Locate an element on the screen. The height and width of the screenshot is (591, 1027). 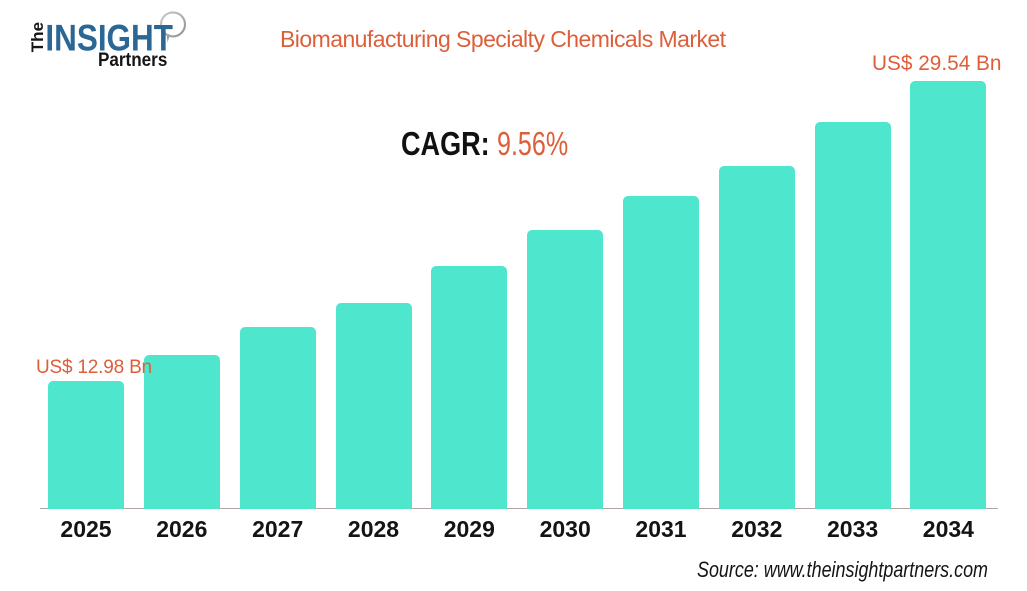
svg-text: INSIGHT is located at coordinates (109, 38).